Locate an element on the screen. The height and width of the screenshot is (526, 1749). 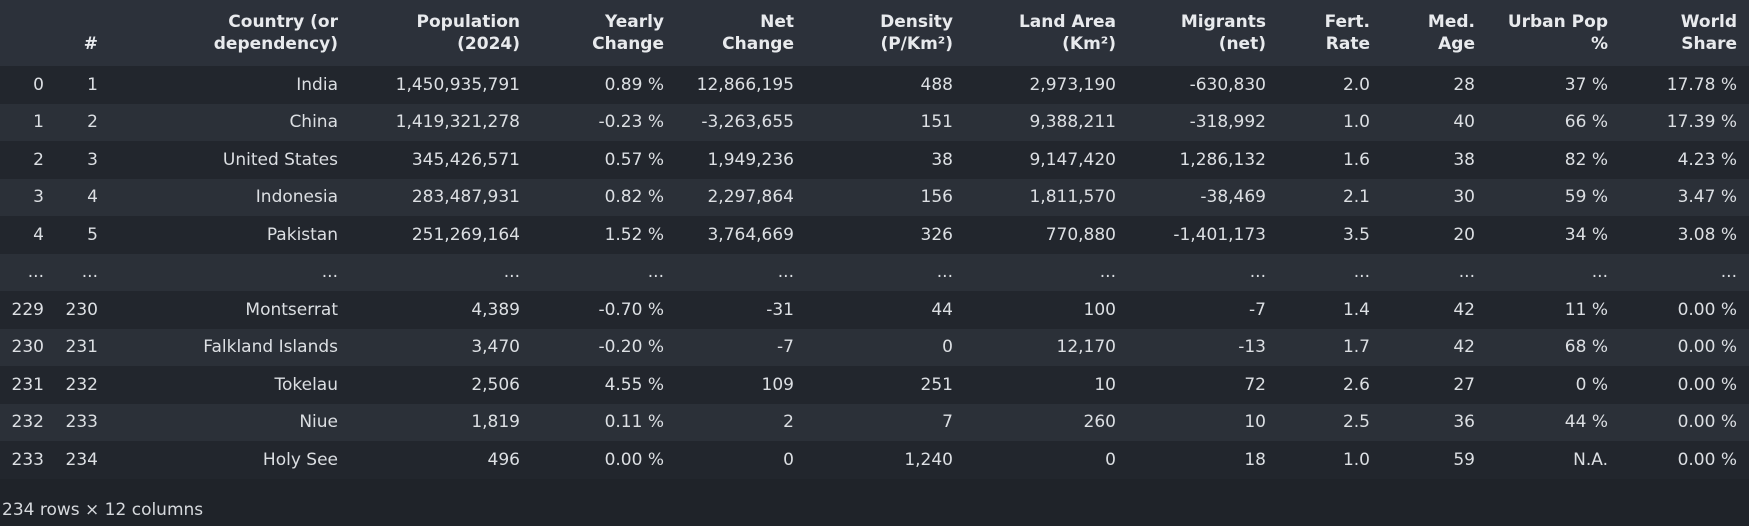
land-area-header: Land Area (Km²) is located at coordinates (1046, 33).